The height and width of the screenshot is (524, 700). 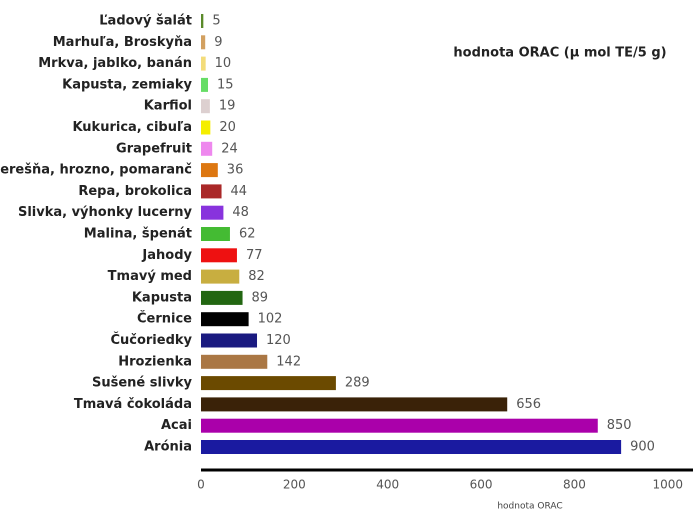 What do you see at coordinates (155, 361) in the screenshot?
I see `y-tick-label: Hrozienka` at bounding box center [155, 361].